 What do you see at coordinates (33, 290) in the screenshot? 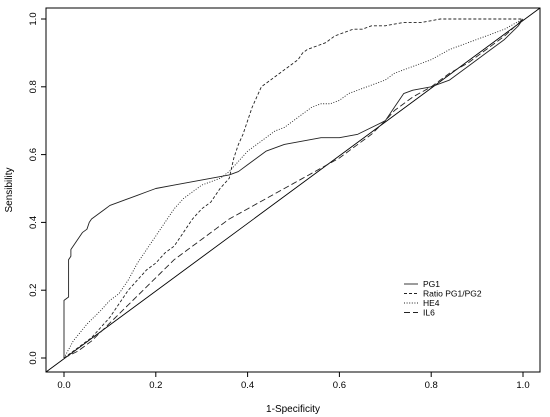
I see `y-tick-label: 0.2` at bounding box center [33, 290].